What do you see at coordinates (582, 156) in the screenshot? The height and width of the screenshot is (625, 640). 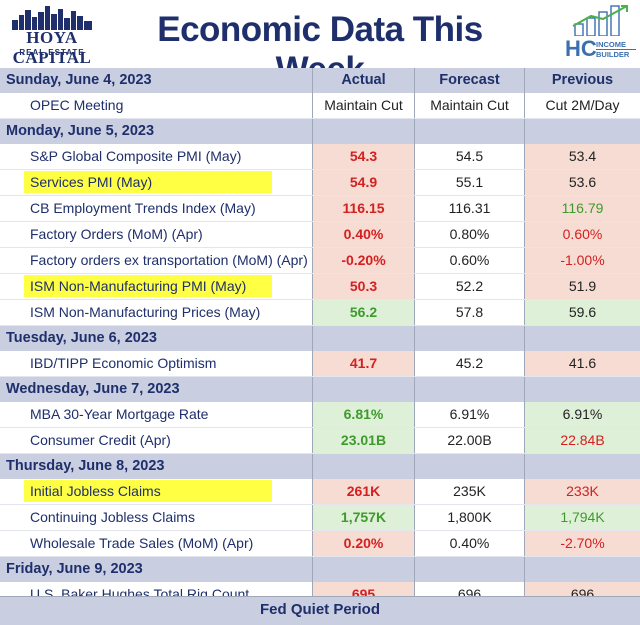 I see `previous-value: 53.4` at bounding box center [582, 156].